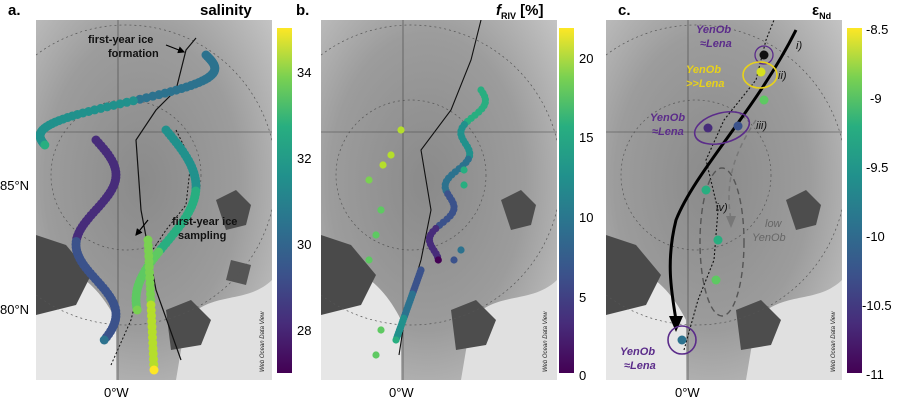 The height and width of the screenshot is (401, 900). Describe the element at coordinates (782, 76) in the screenshot. I see `roman-ii: ii)` at that location.